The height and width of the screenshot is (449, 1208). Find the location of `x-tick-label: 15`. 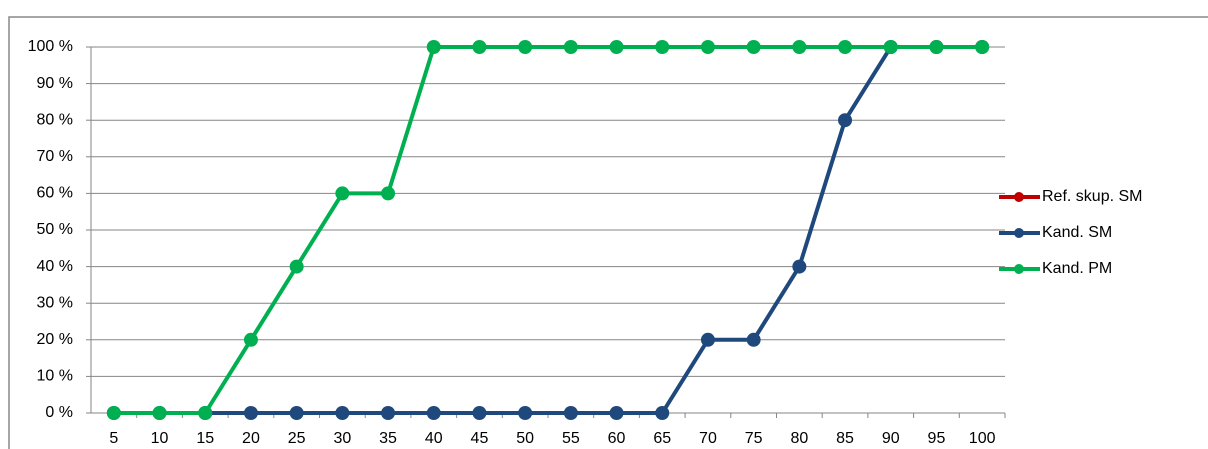

x-tick-label: 15 is located at coordinates (205, 438).